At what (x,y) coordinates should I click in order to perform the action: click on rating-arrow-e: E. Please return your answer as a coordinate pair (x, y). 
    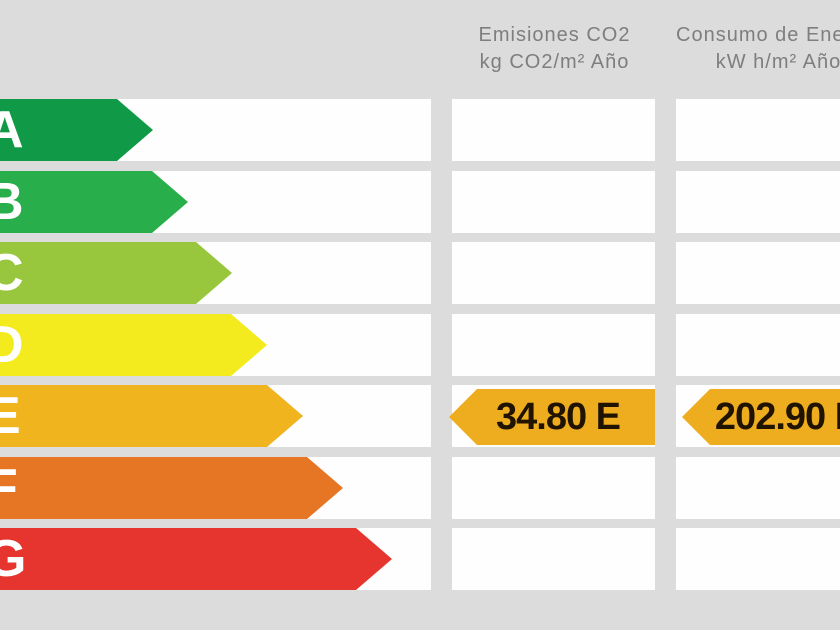
    Looking at the image, I should click on (151, 416).